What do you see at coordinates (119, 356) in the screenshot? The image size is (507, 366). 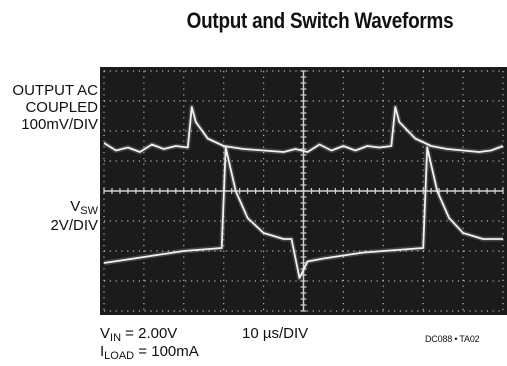 I see `iload-sub: LOAD` at bounding box center [119, 356].